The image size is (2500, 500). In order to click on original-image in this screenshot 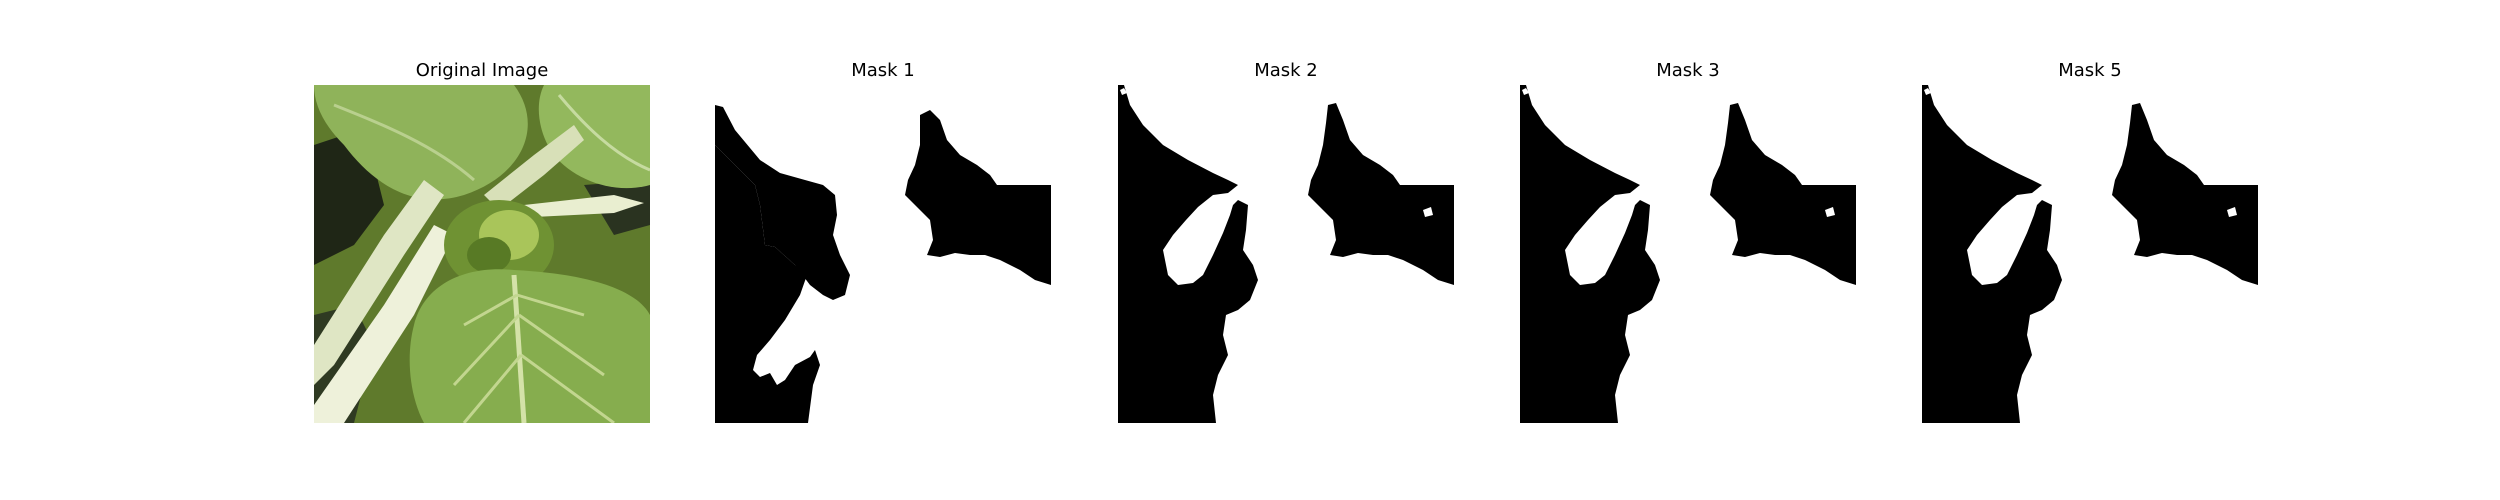, I will do `click(482, 254)`.